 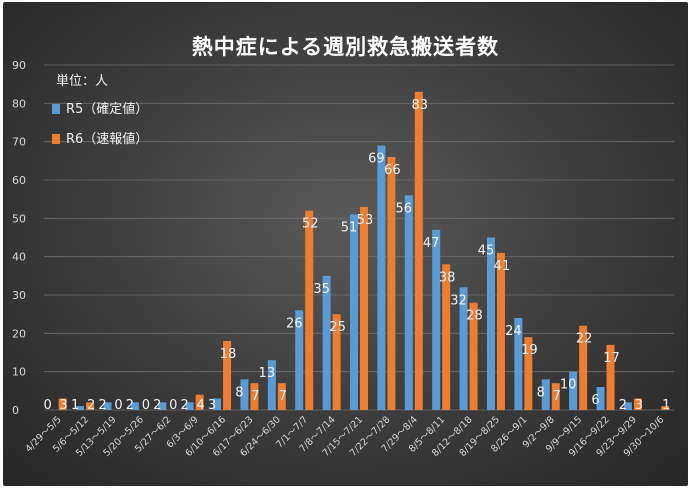 What do you see at coordinates (458, 300) in the screenshot?
I see `data-label: 32` at bounding box center [458, 300].